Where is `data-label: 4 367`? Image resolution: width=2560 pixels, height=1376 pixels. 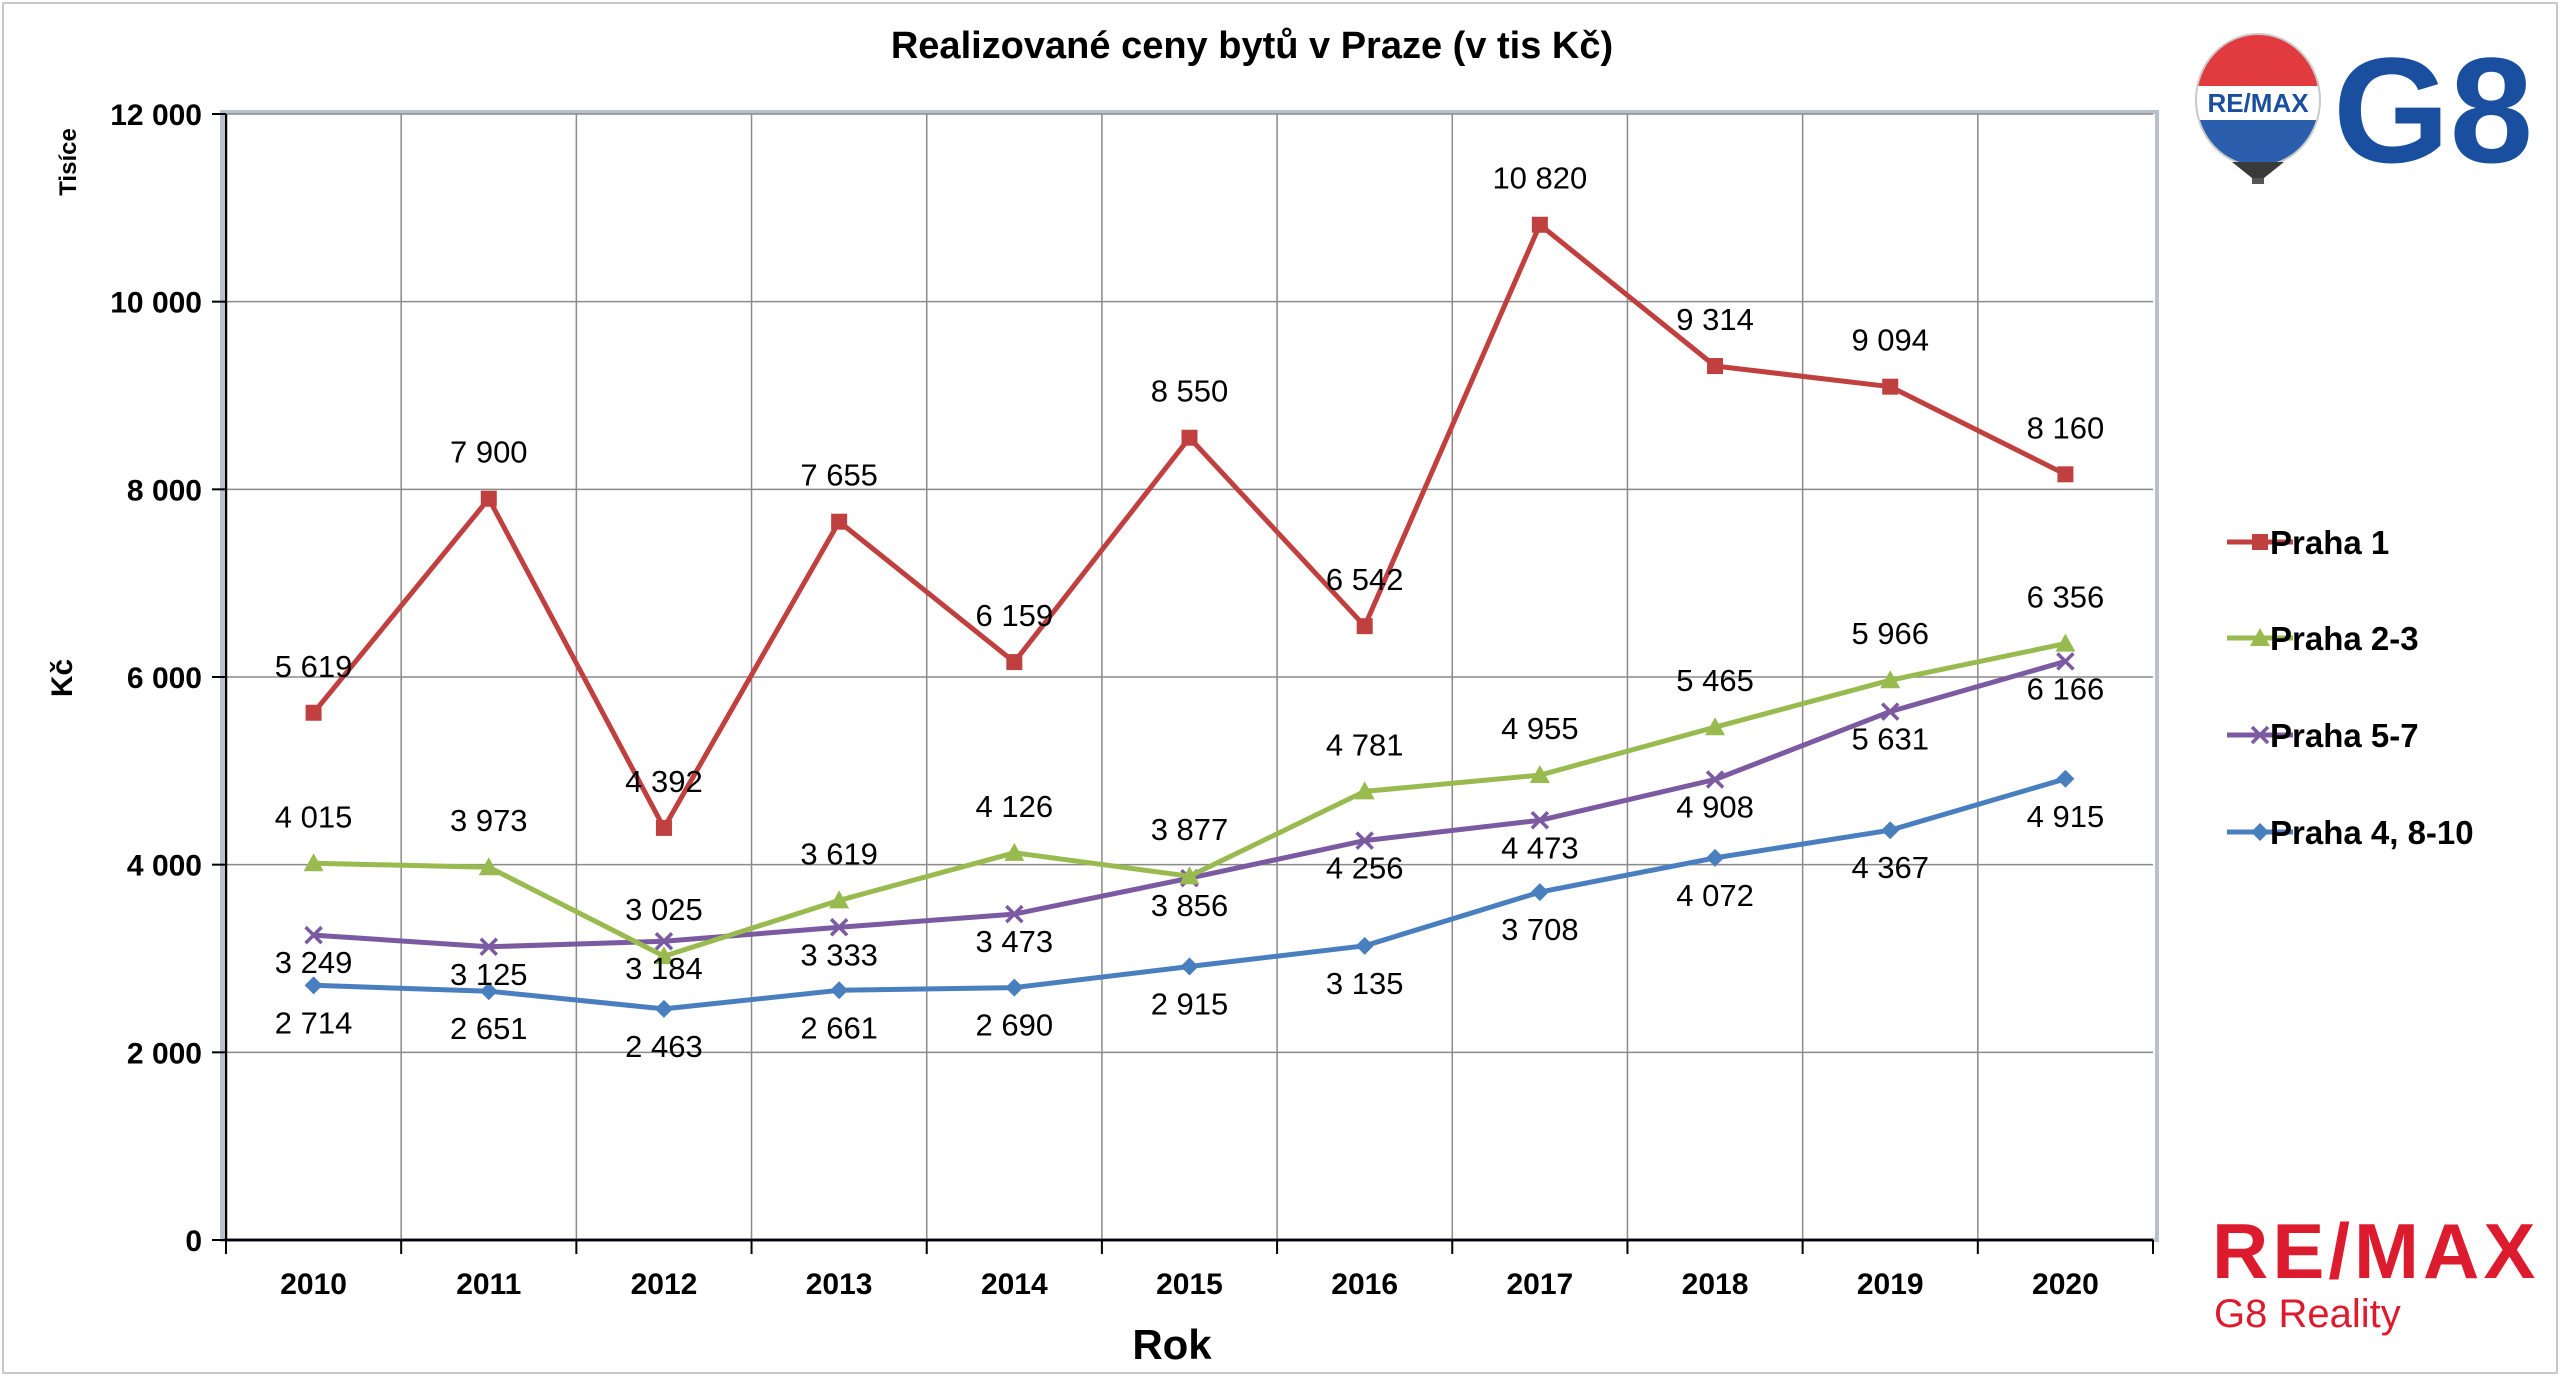 data-label: 4 367 is located at coordinates (1890, 867).